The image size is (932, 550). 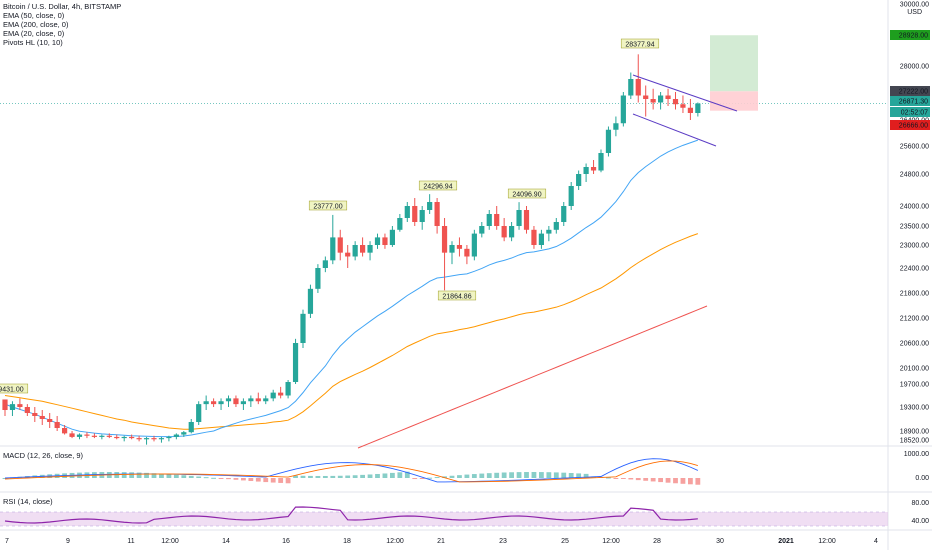 What do you see at coordinates (914, 246) in the screenshot?
I see `price-tick: 23000.00` at bounding box center [914, 246].